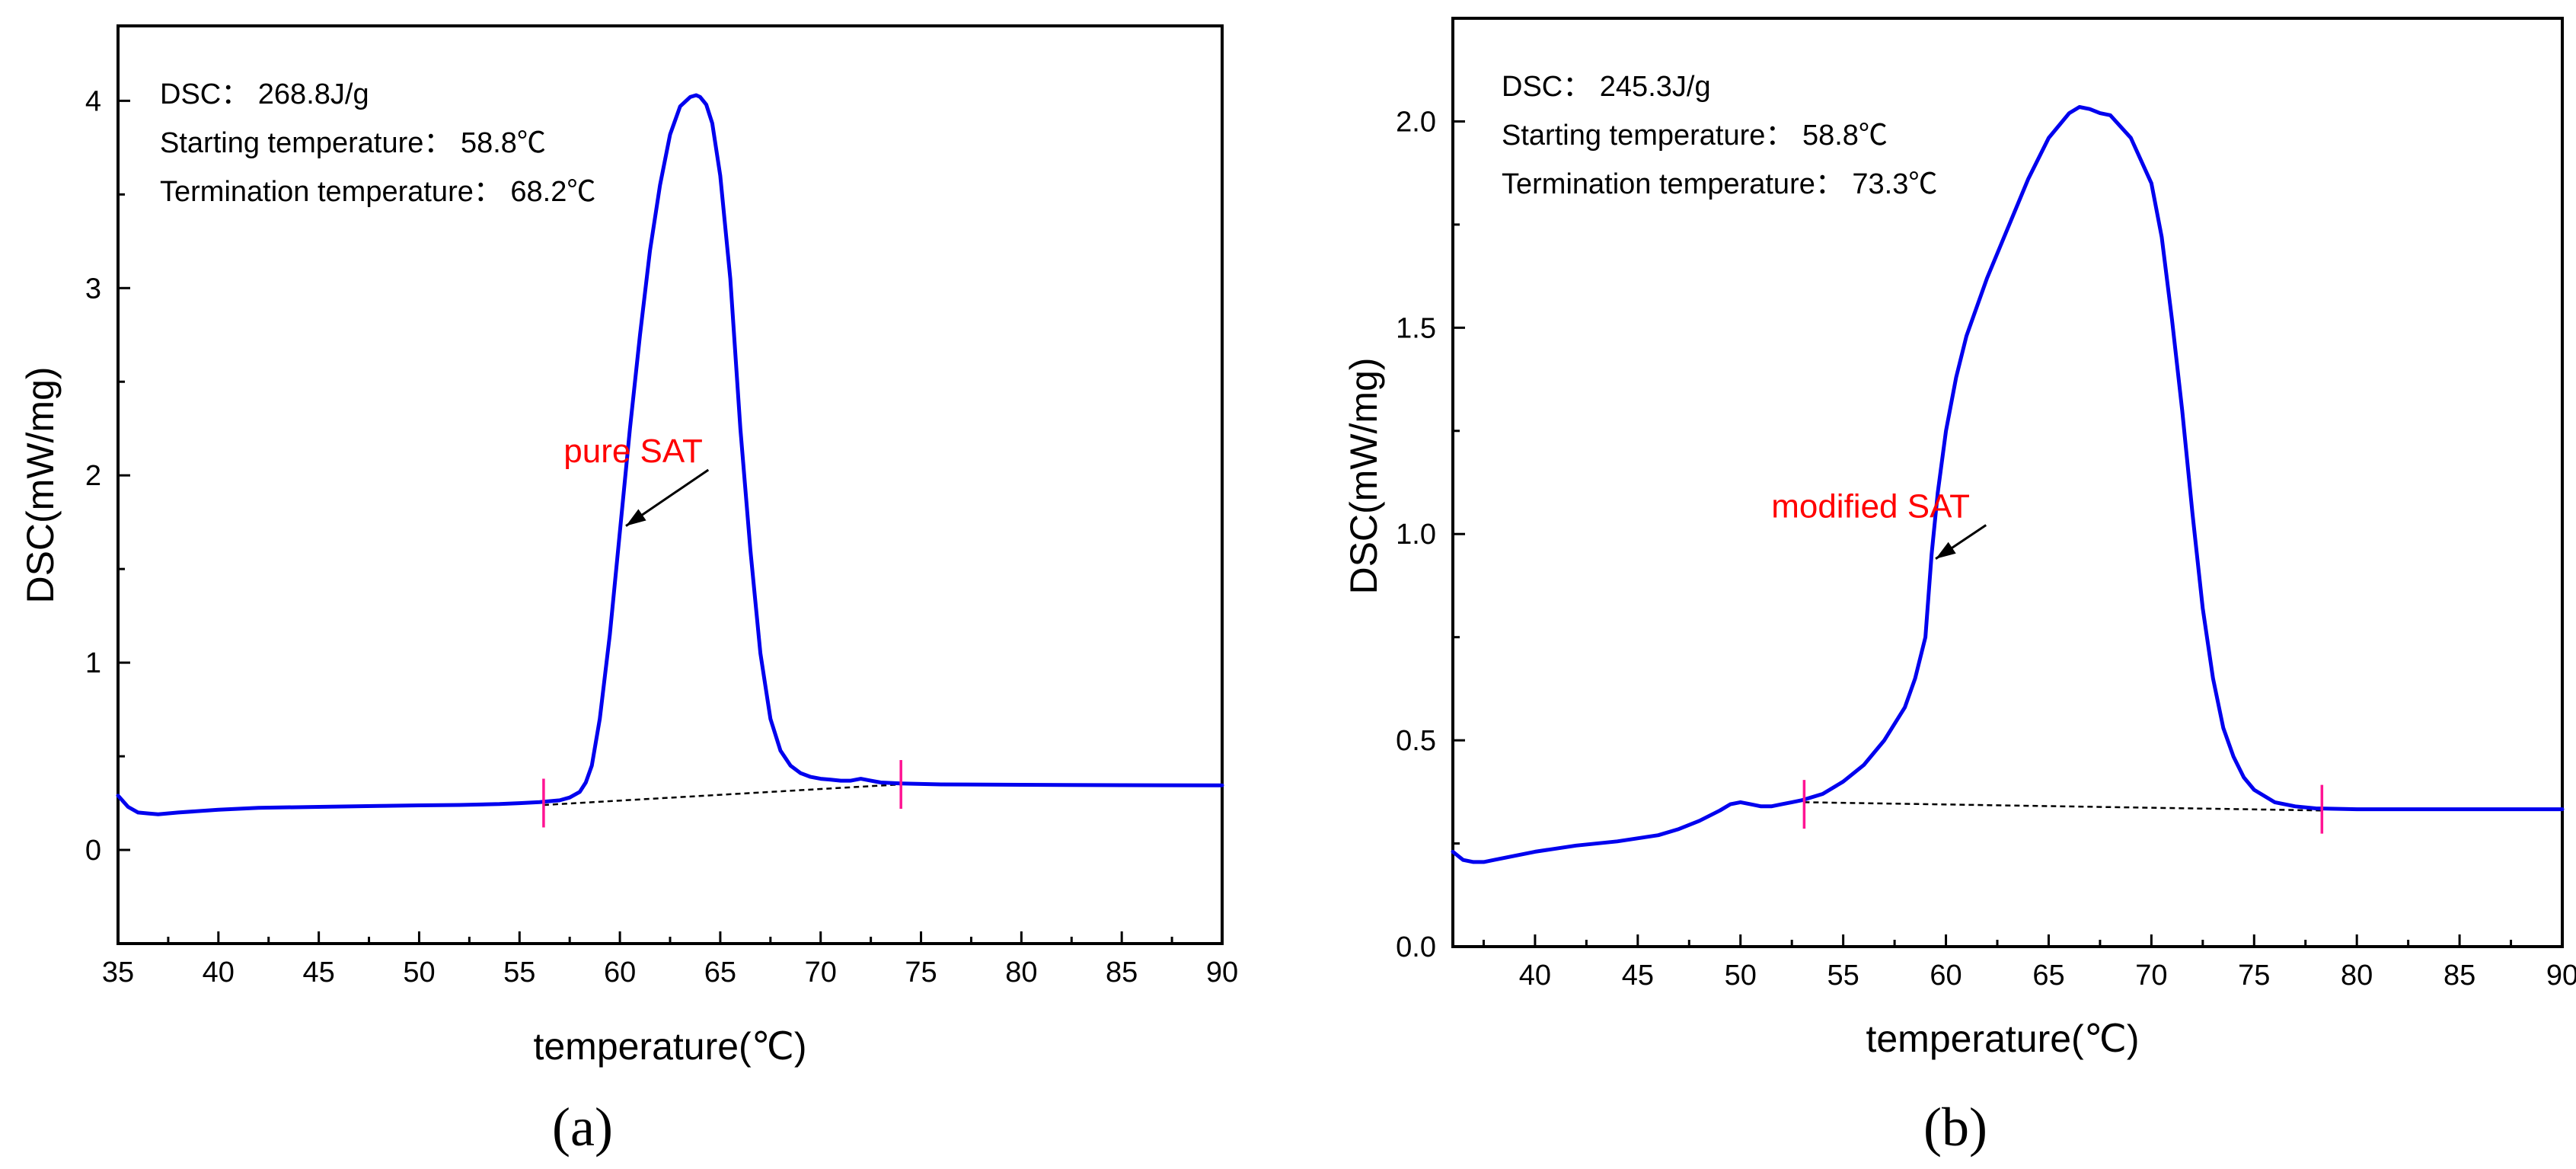 The width and height of the screenshot is (2576, 1169). What do you see at coordinates (670, 973) in the screenshot?
I see `x-tick-labels: 35 40 45 50 55 60 65 70 75 80 85 90` at bounding box center [670, 973].